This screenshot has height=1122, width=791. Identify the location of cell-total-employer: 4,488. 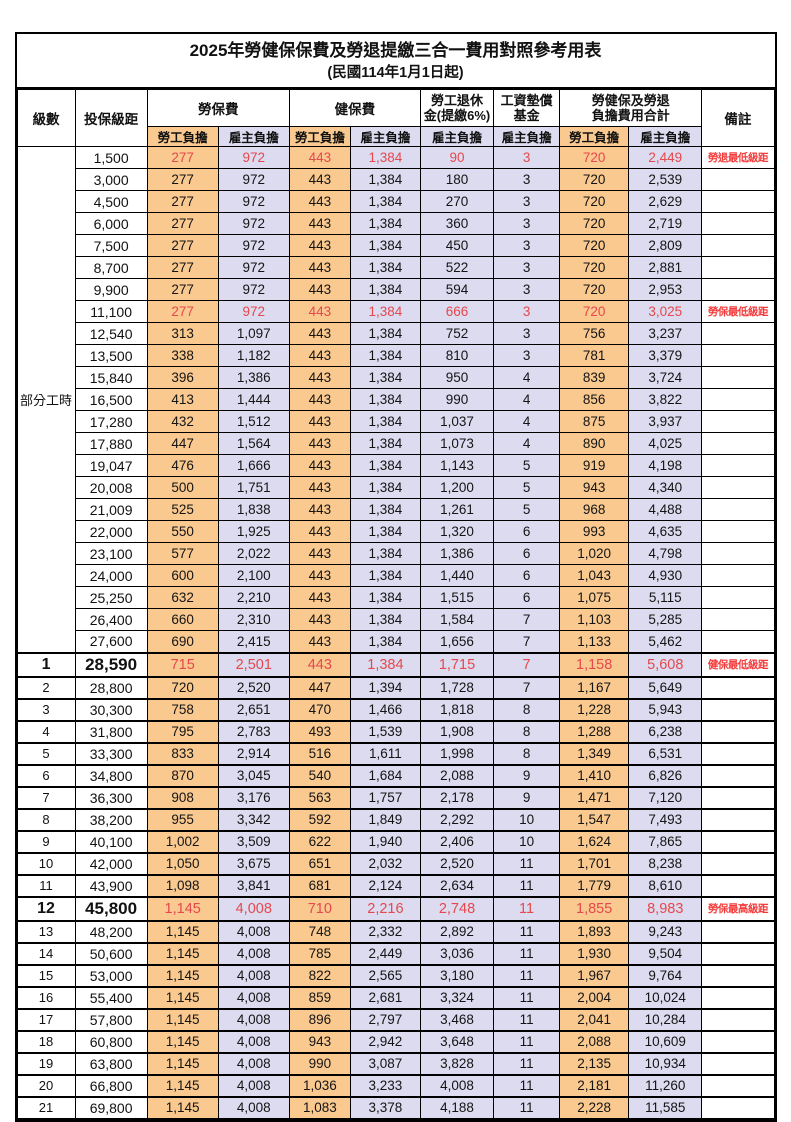
(665, 510).